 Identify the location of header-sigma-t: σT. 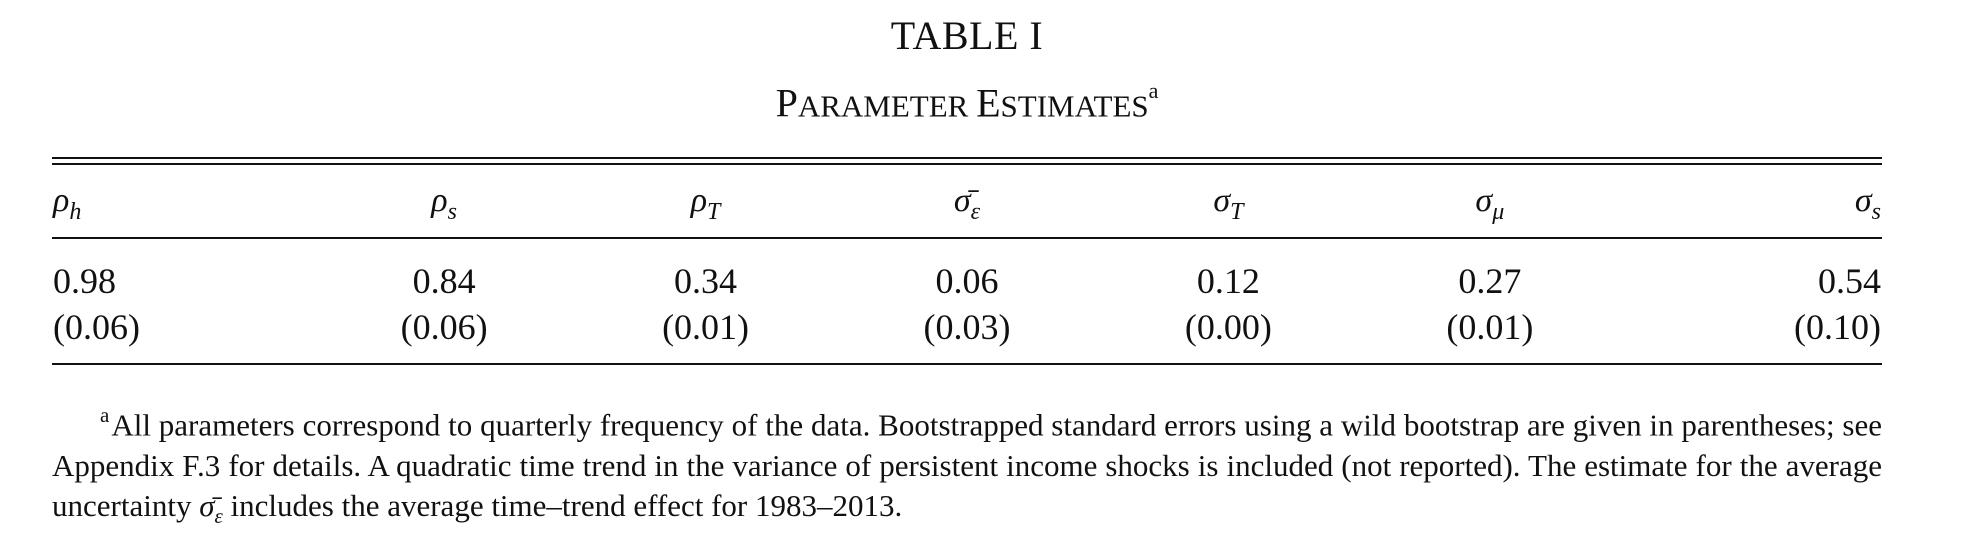
(1228, 204).